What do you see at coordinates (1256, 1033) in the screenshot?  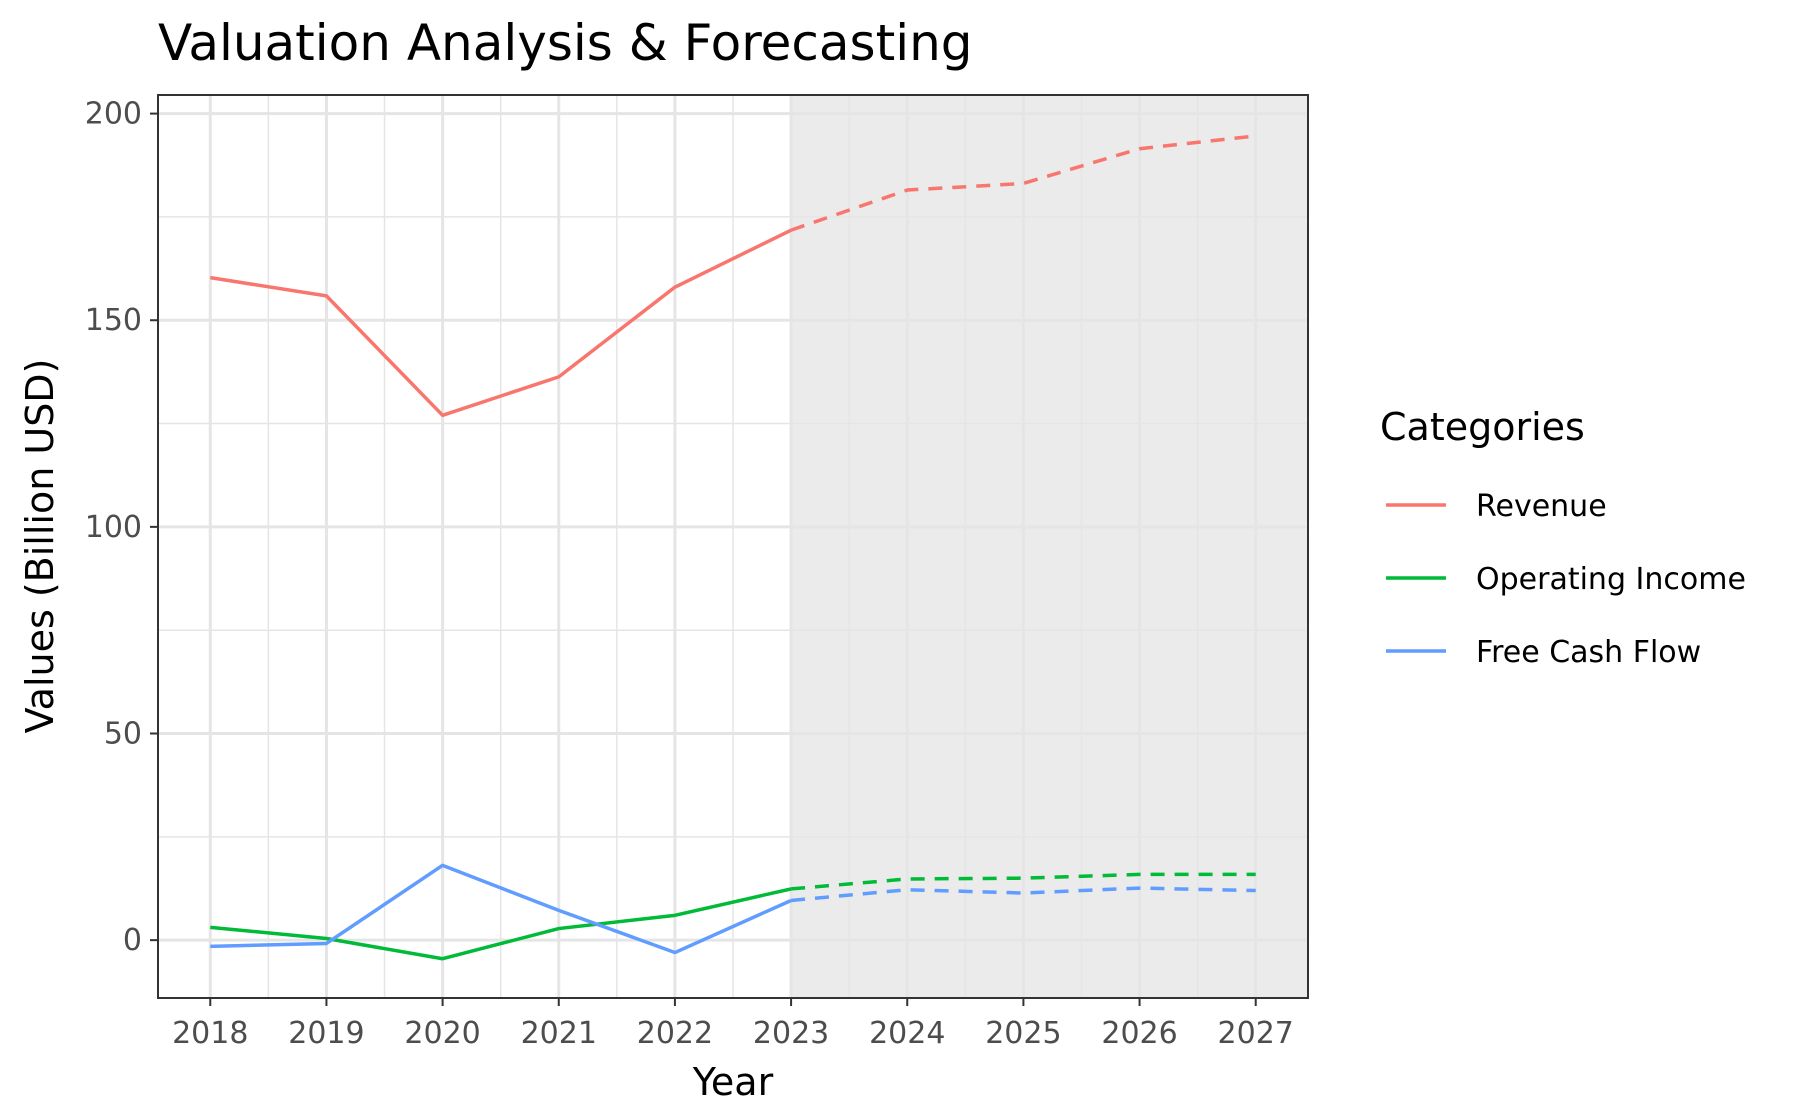 I see `x-tick-label: 2027` at bounding box center [1256, 1033].